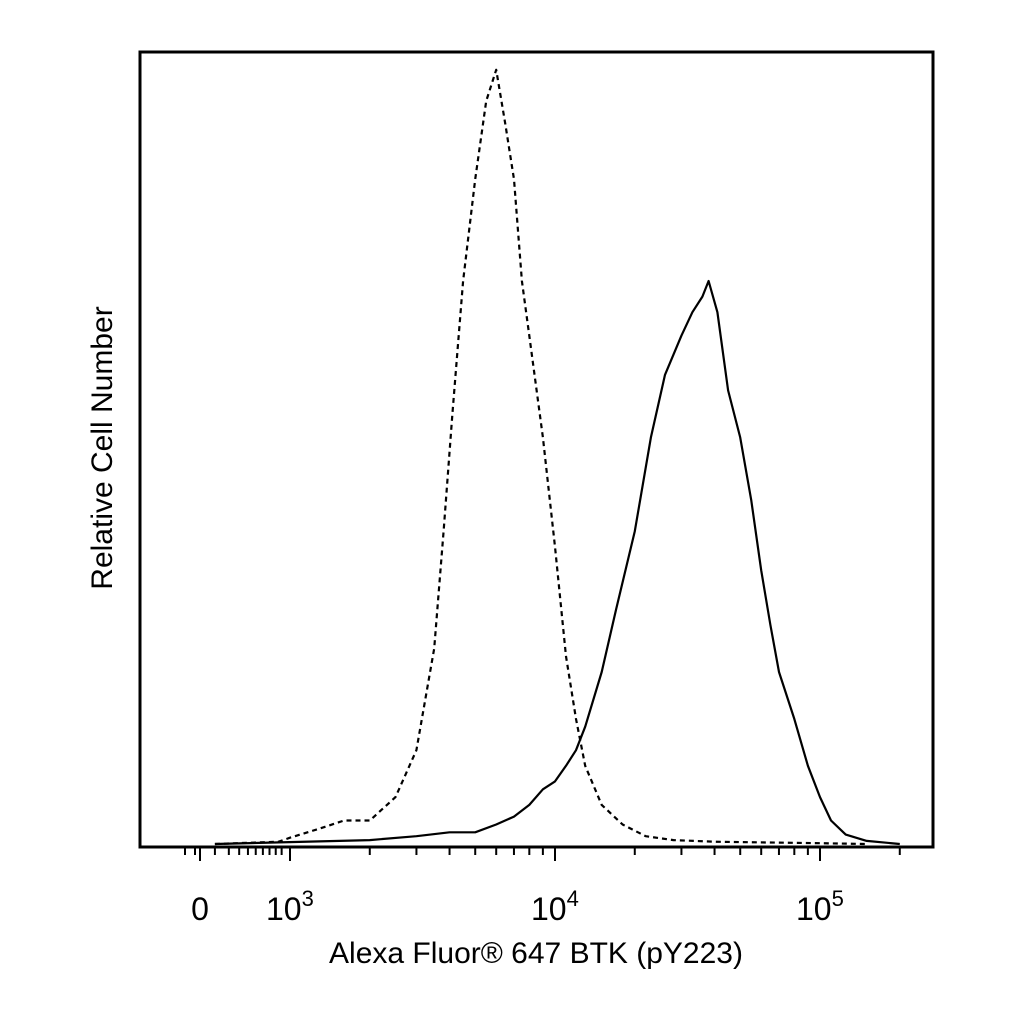  I want to click on x-axis-tick-labels: 0 10³ 10⁴ 10⁵, so click(517, 906).